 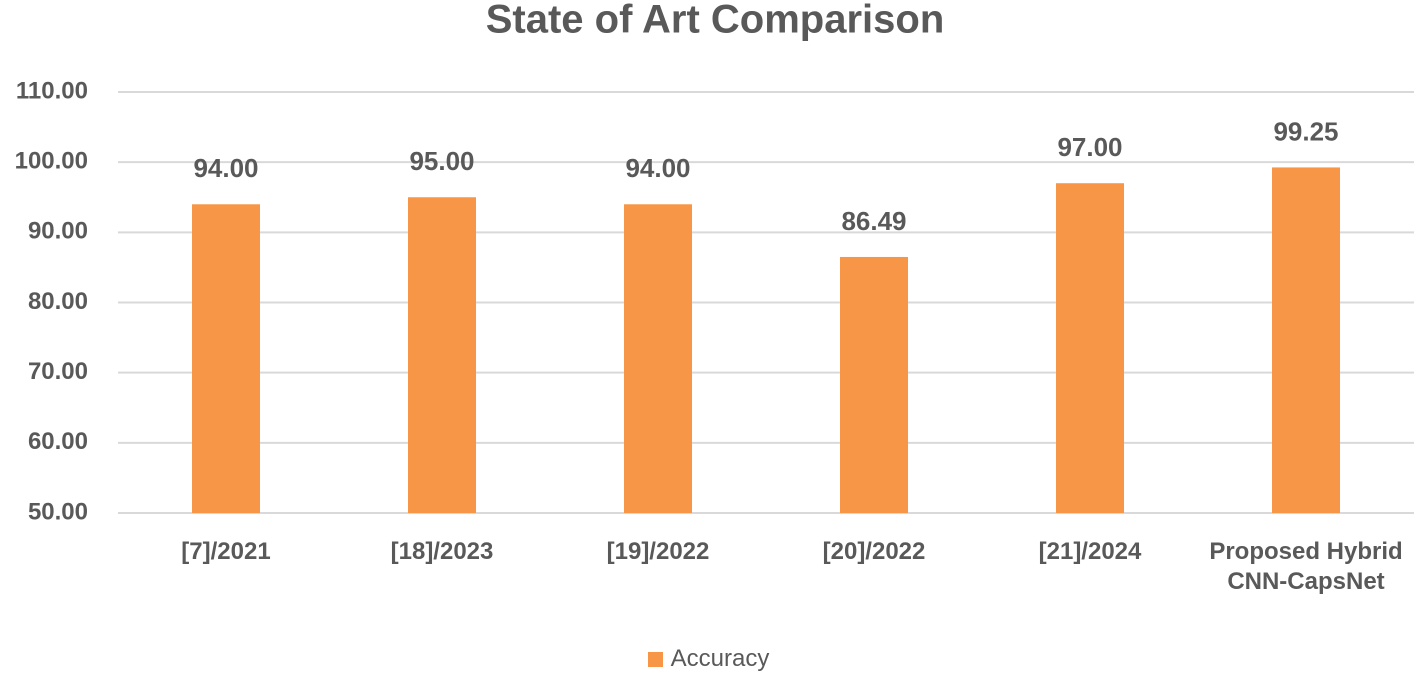 I want to click on y-tick-label: 80.00, so click(x=58, y=301).